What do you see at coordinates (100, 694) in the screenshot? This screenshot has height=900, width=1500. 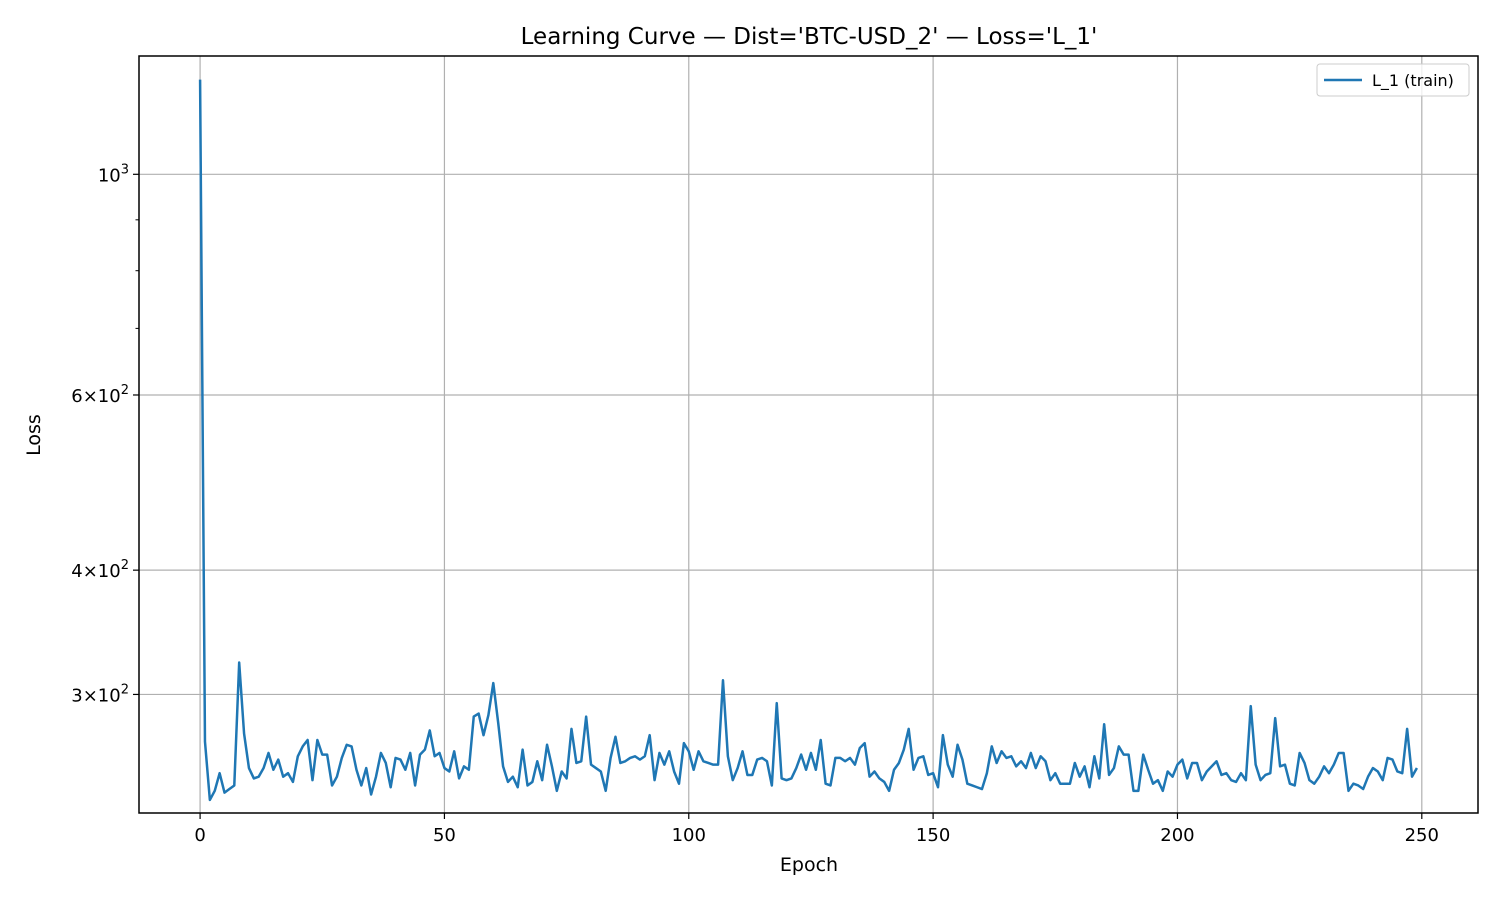 I see `y-tick-label: 3×10²` at bounding box center [100, 694].